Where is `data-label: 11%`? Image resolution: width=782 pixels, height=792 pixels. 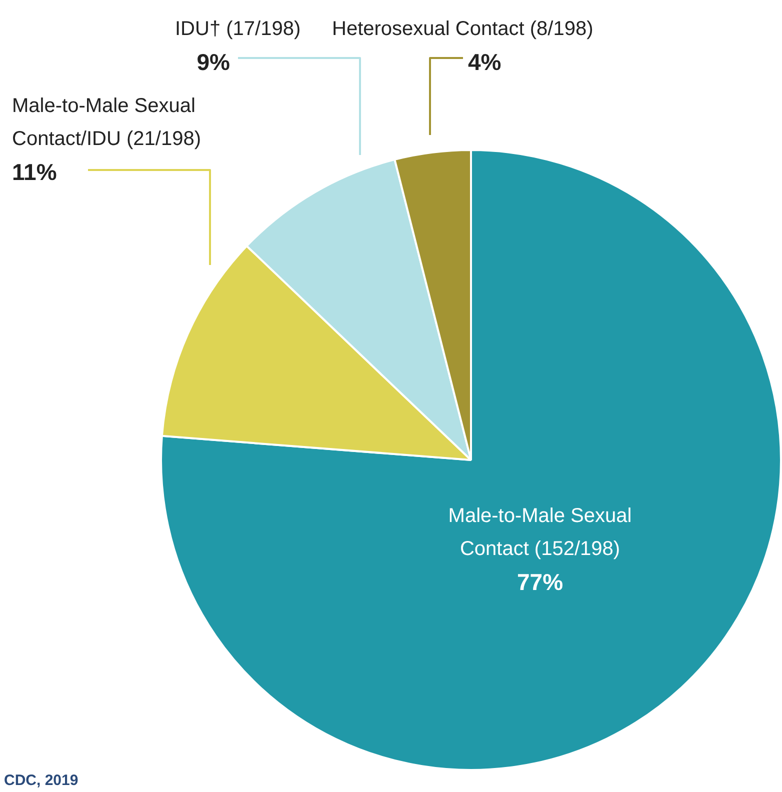 data-label: 11% is located at coordinates (34, 172).